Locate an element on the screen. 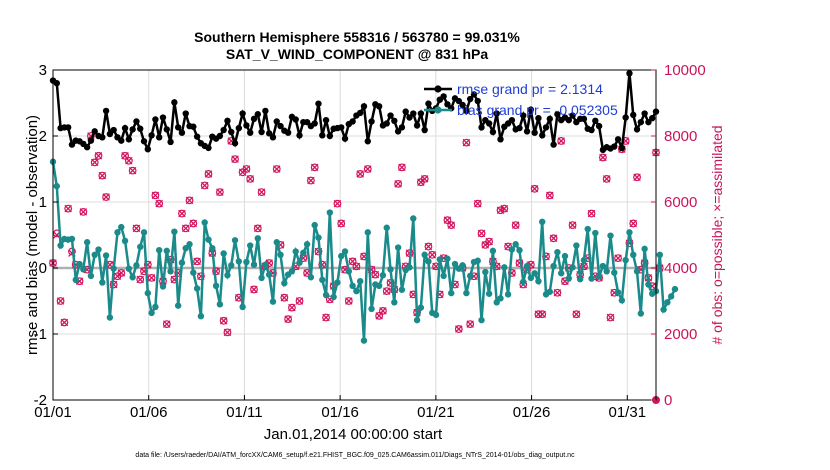  x-tick-label: 01/21 is located at coordinates (436, 412).